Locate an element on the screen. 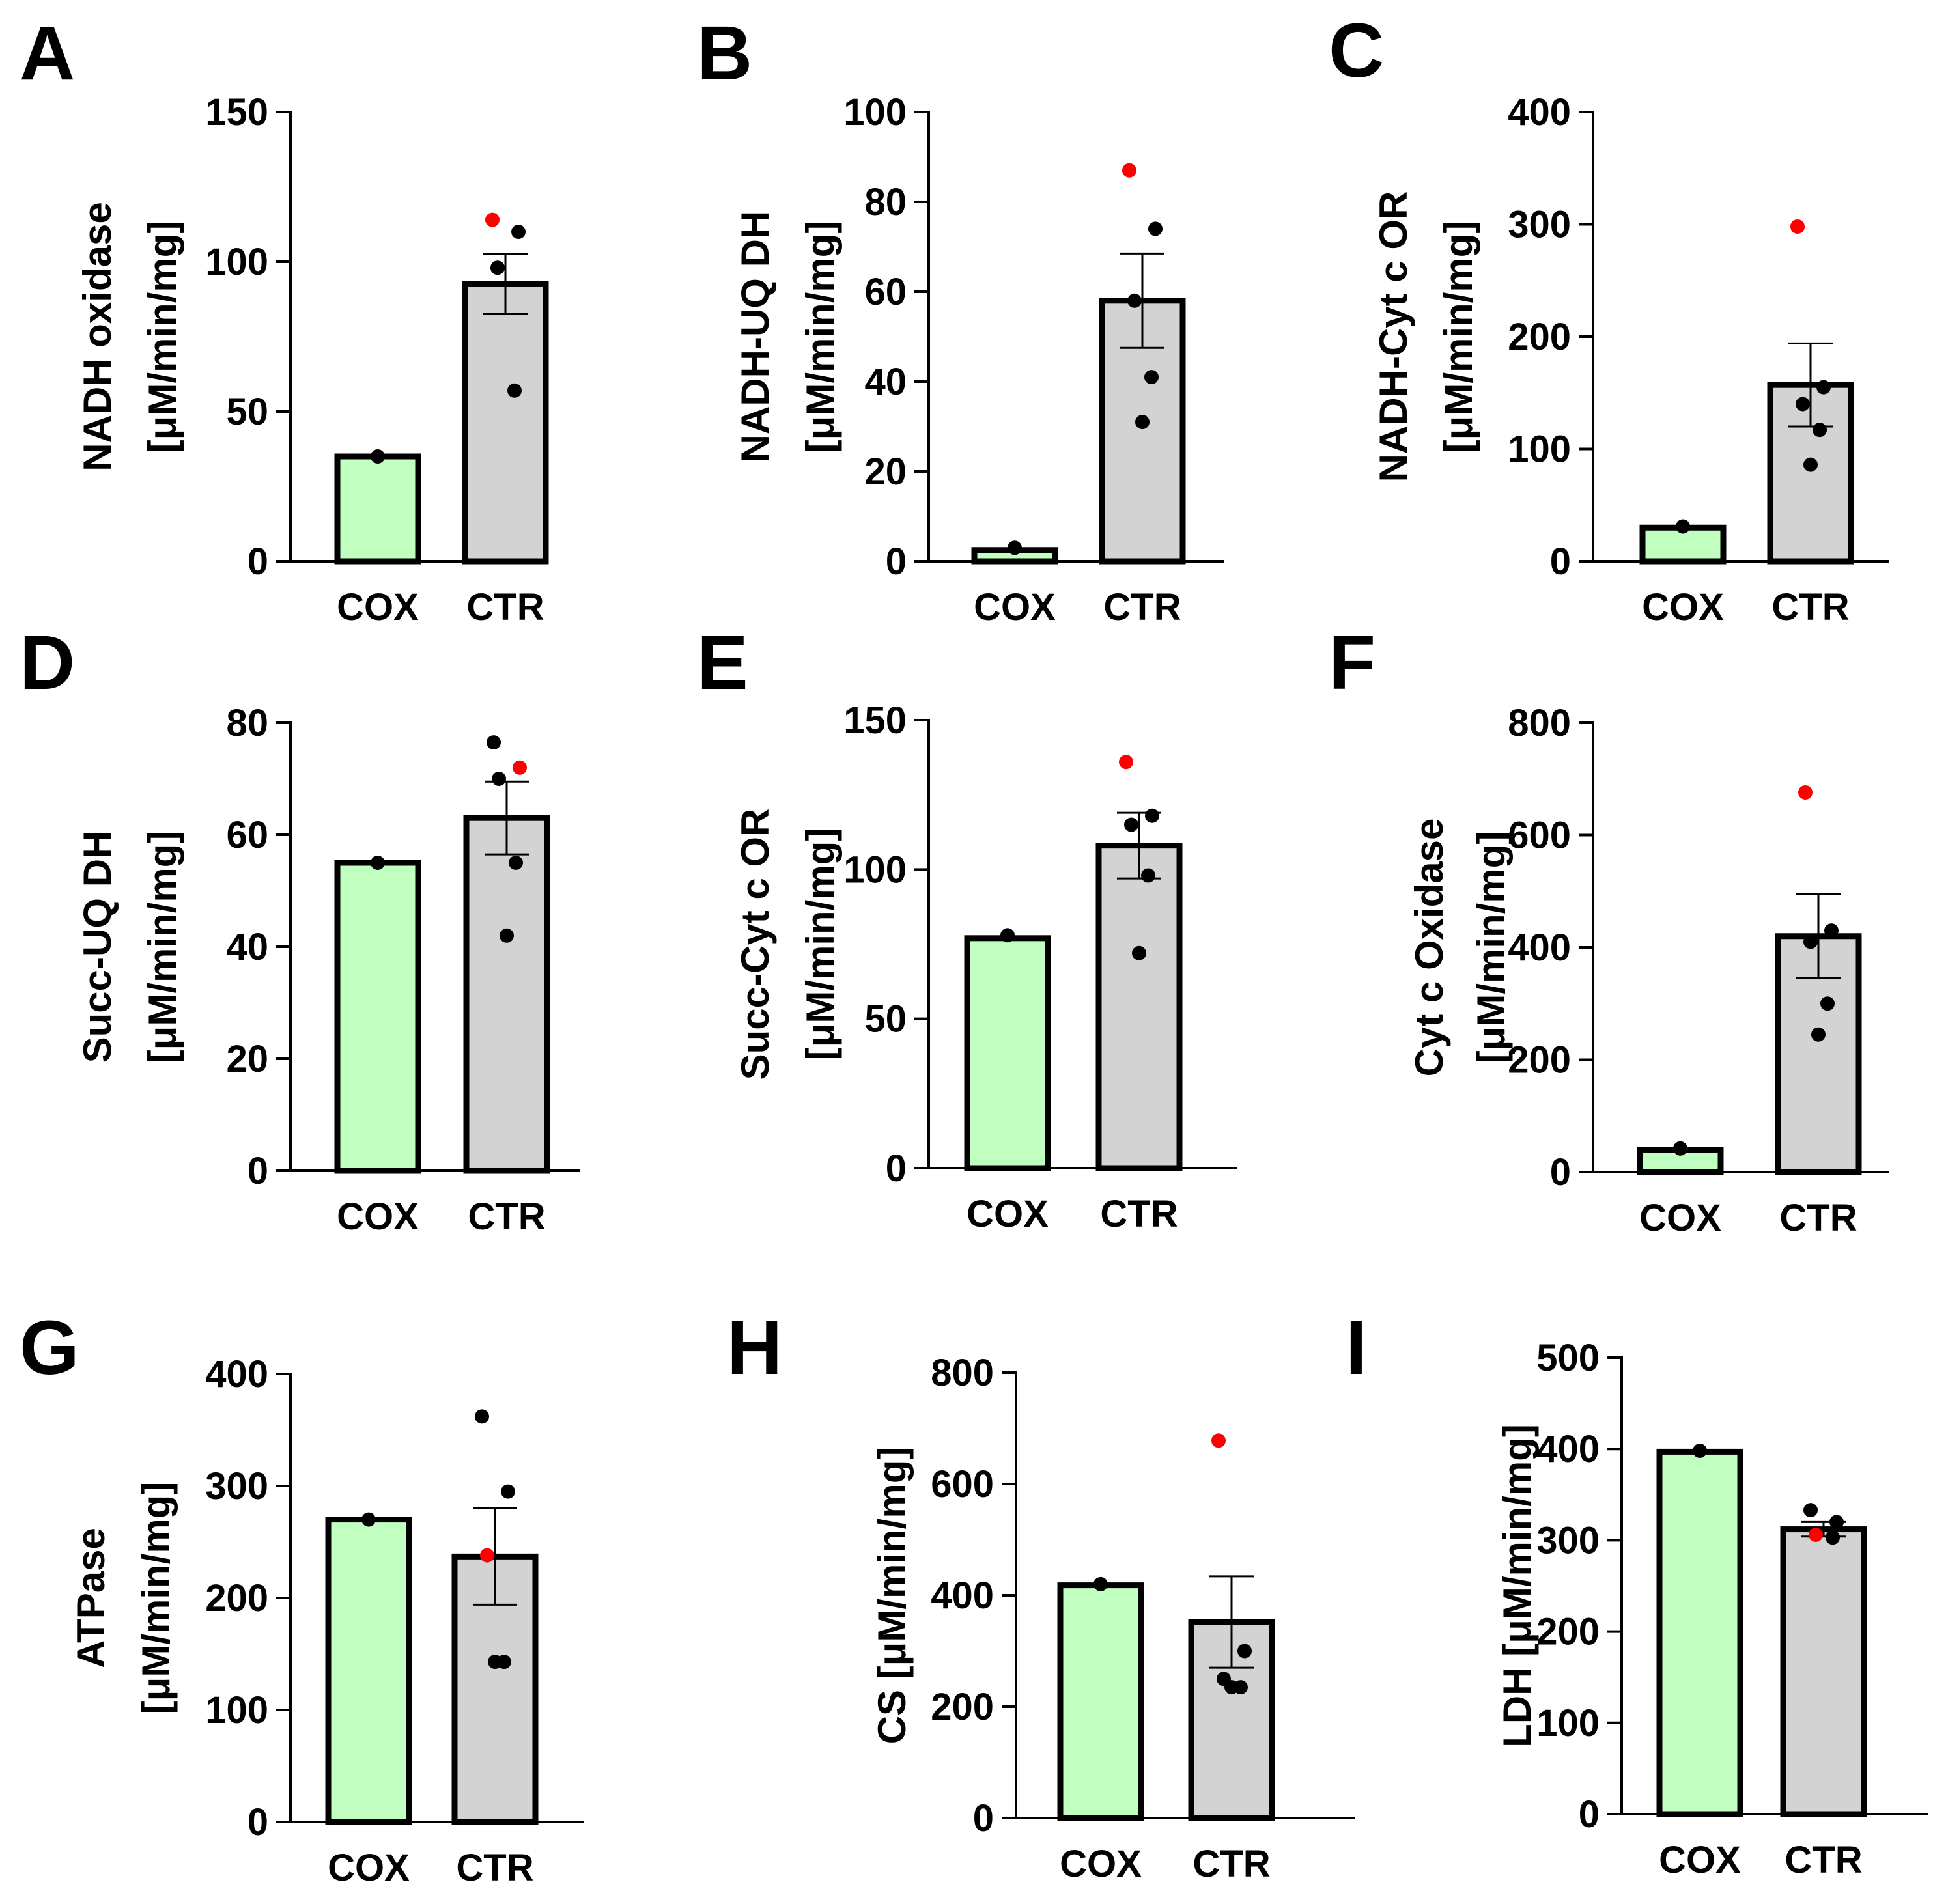 This screenshot has height=1904, width=1933. panel-h: H 0 200 400 600 800 COX CTR CS [μM/min/mg] is located at coordinates (1041, 1595).